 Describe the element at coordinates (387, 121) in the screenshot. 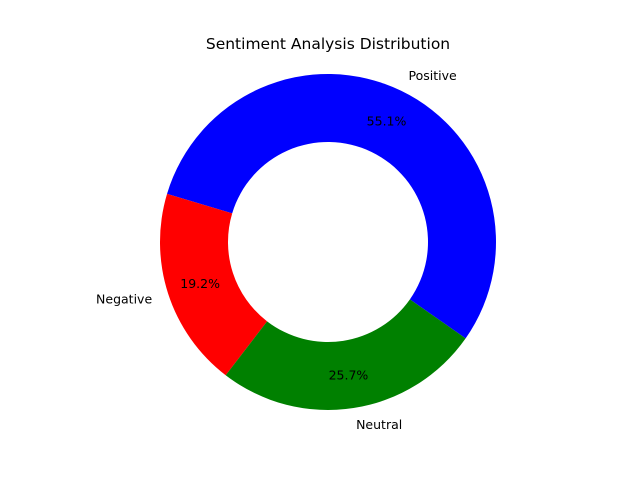

I see `percent-label-positive: 55.1%` at that location.